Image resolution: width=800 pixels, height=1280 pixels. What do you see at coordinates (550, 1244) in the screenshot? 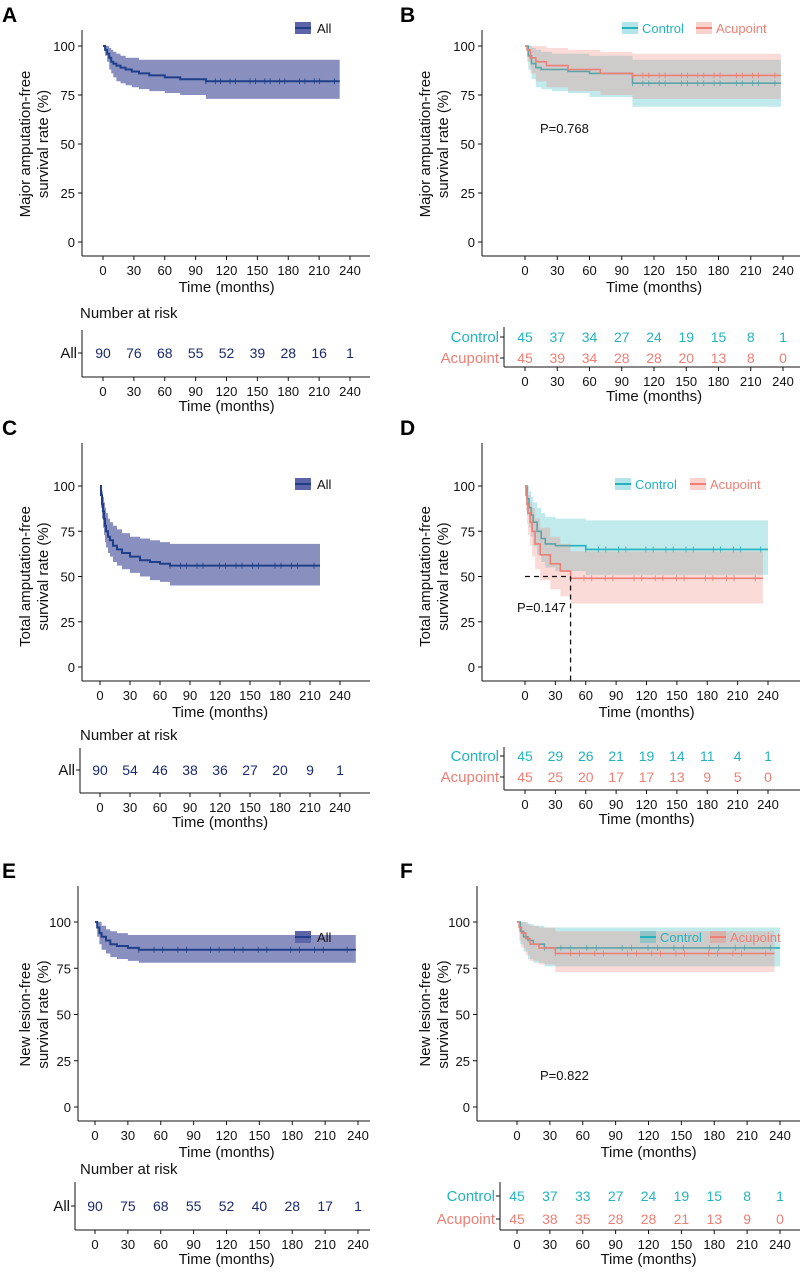
I see `risk-x-tick-label: 30` at bounding box center [550, 1244].